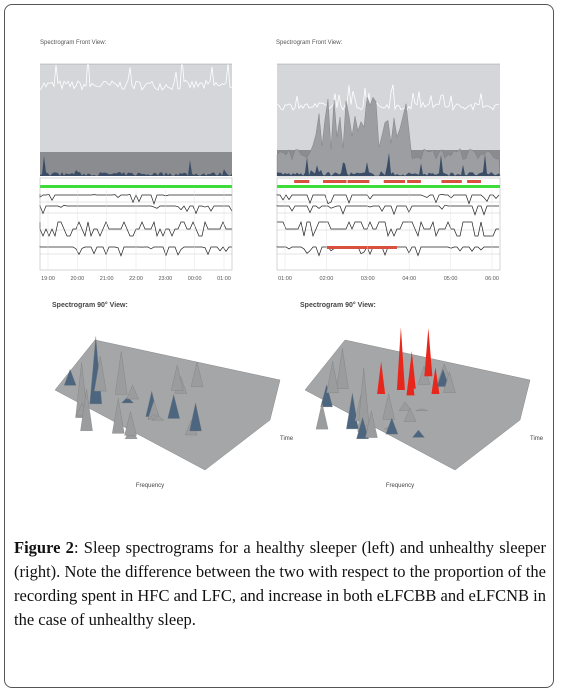  Describe the element at coordinates (48, 279) in the screenshot. I see `x-tick-label: 19:00` at that location.